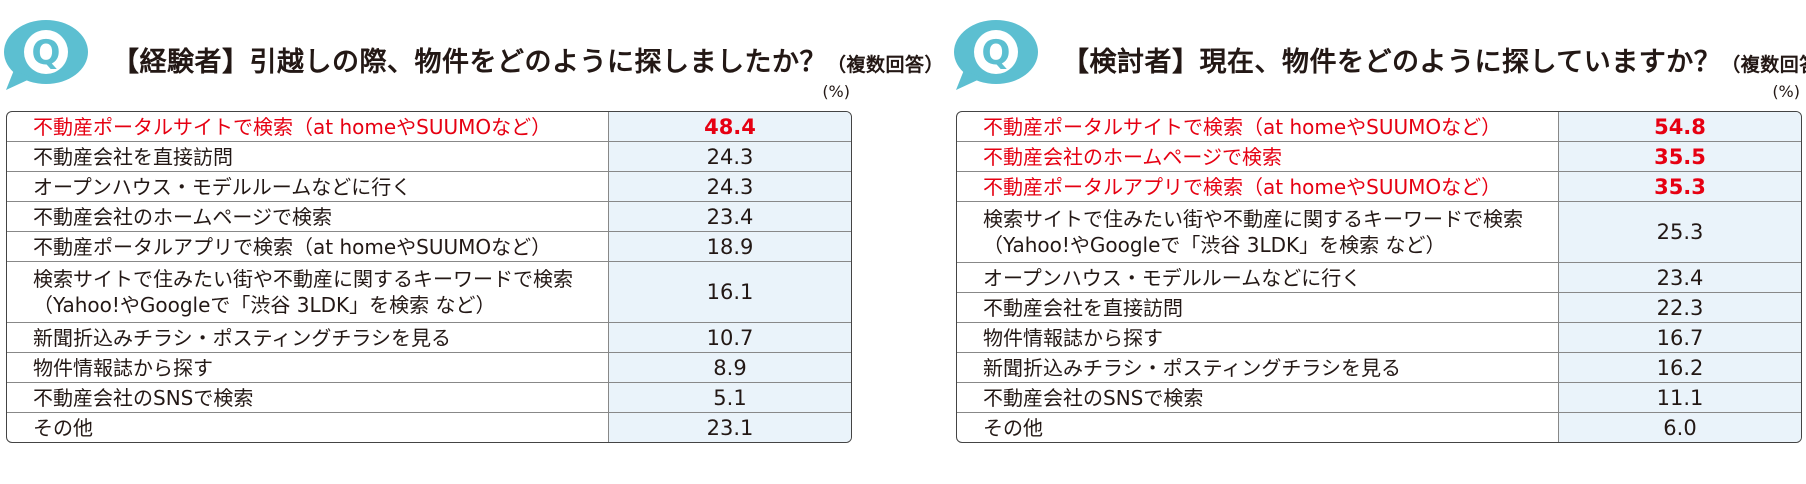 This screenshot has width=1806, height=484. I want to click on table-row: オープンハウス・モデルルームなどに行く 24.3, so click(429, 186).